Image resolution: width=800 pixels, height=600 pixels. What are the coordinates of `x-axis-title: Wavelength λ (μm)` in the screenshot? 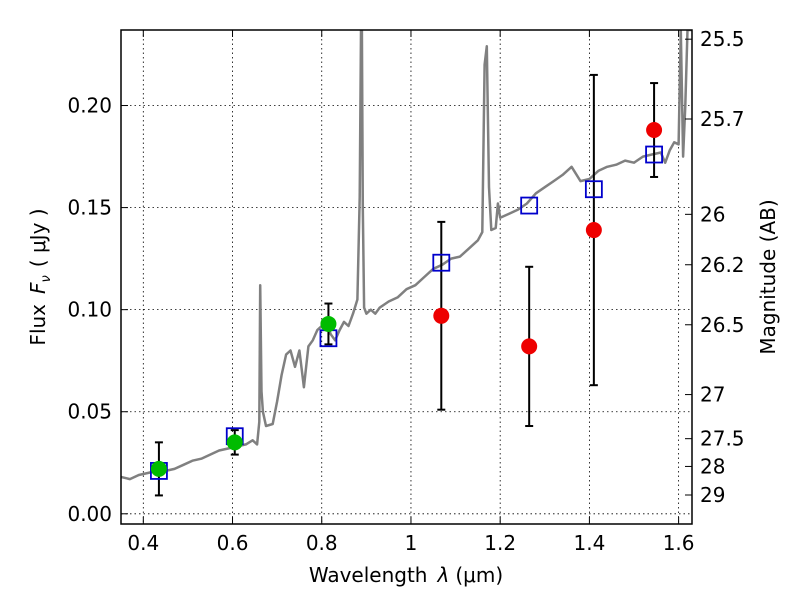 It's located at (406, 575).